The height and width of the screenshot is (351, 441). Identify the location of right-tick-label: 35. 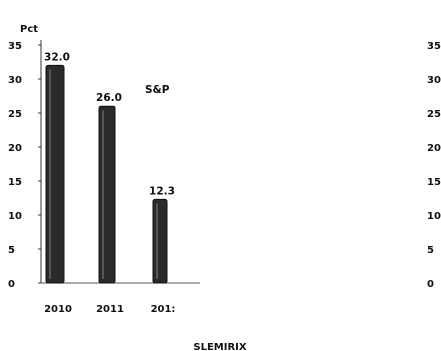
(434, 46).